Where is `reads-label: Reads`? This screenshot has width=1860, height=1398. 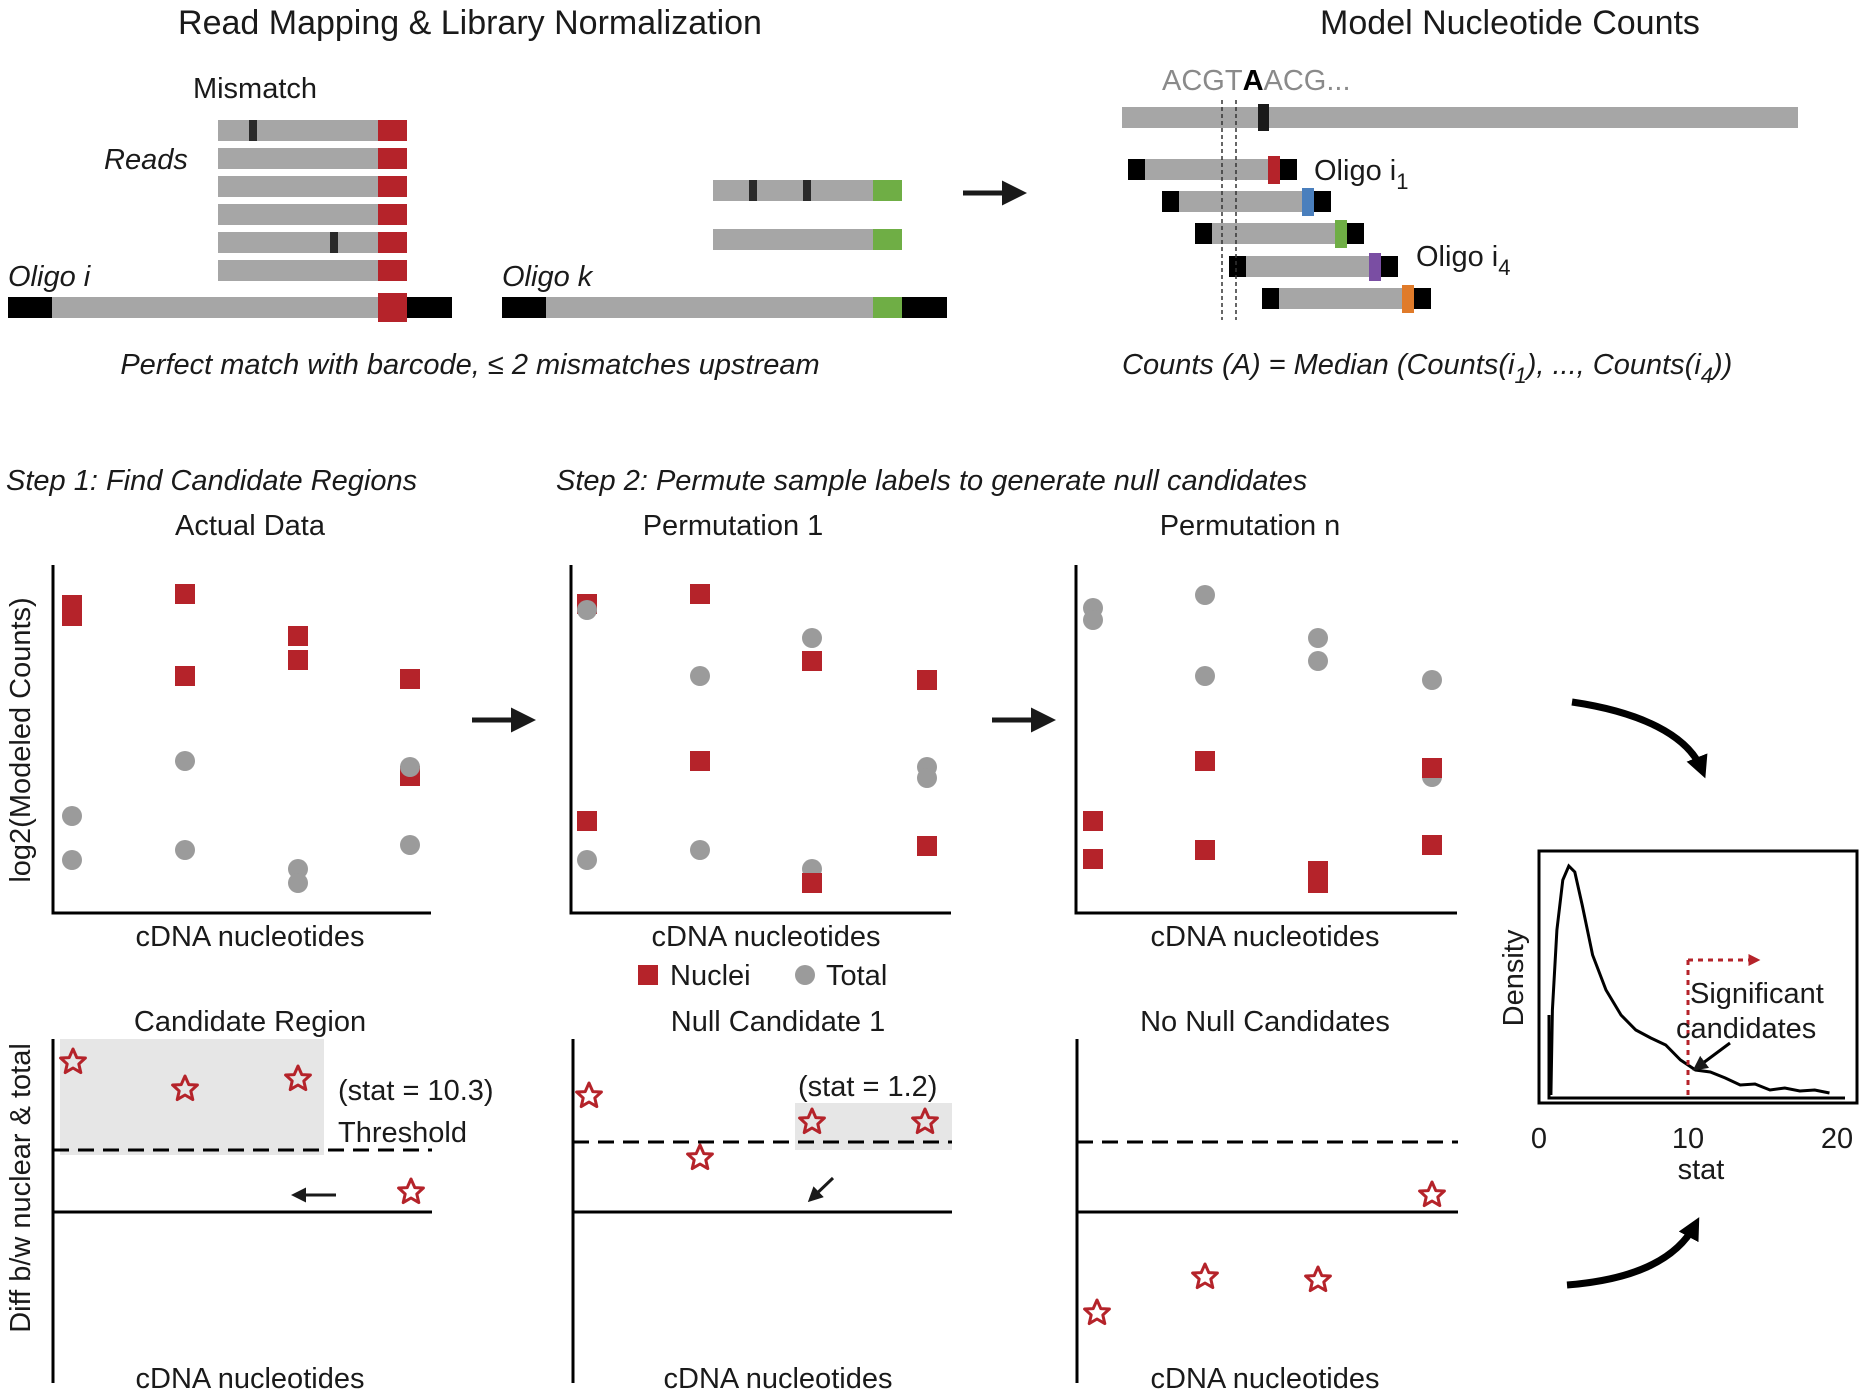
reads-label: Reads is located at coordinates (146, 160).